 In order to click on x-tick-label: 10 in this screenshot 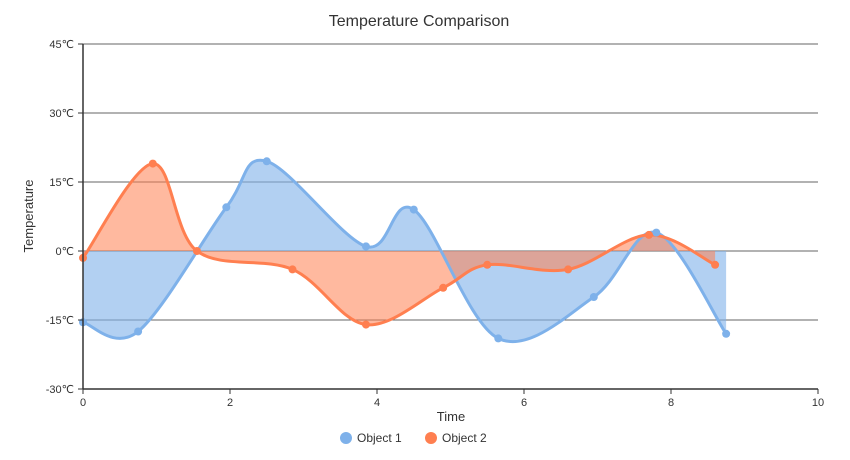, I will do `click(818, 403)`.